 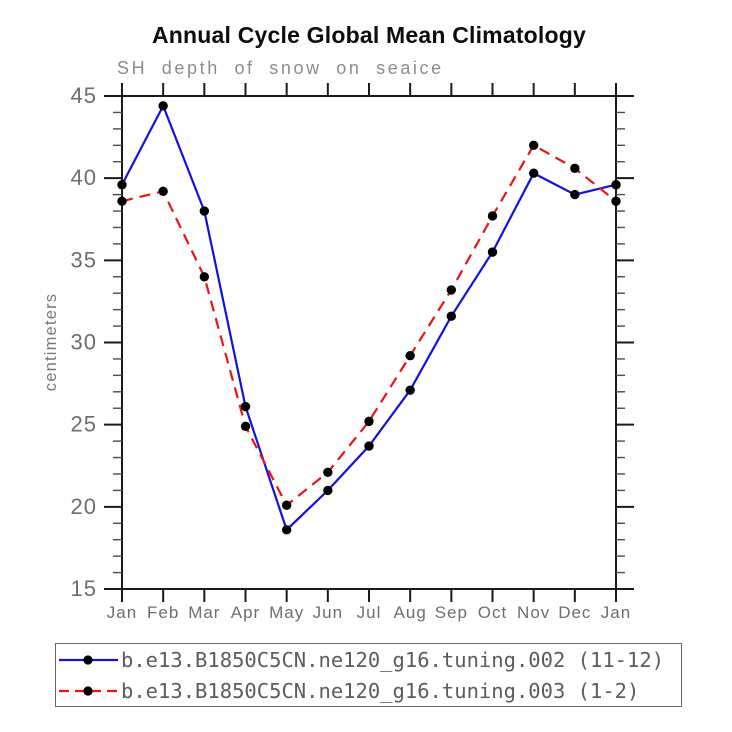 What do you see at coordinates (410, 612) in the screenshot?
I see `x-axis-tick-label: Aug` at bounding box center [410, 612].